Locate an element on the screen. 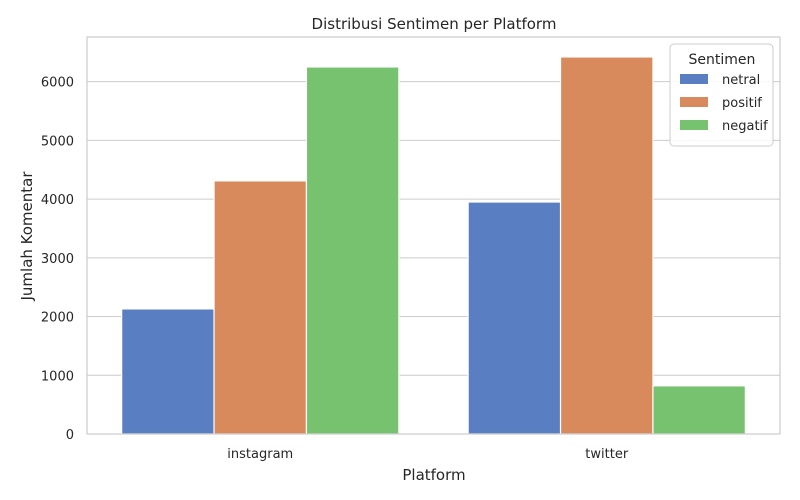 This screenshot has width=800, height=500. y-tick-labels: 0 1000 2000 3000 4000 5000 6000 is located at coordinates (57, 259).